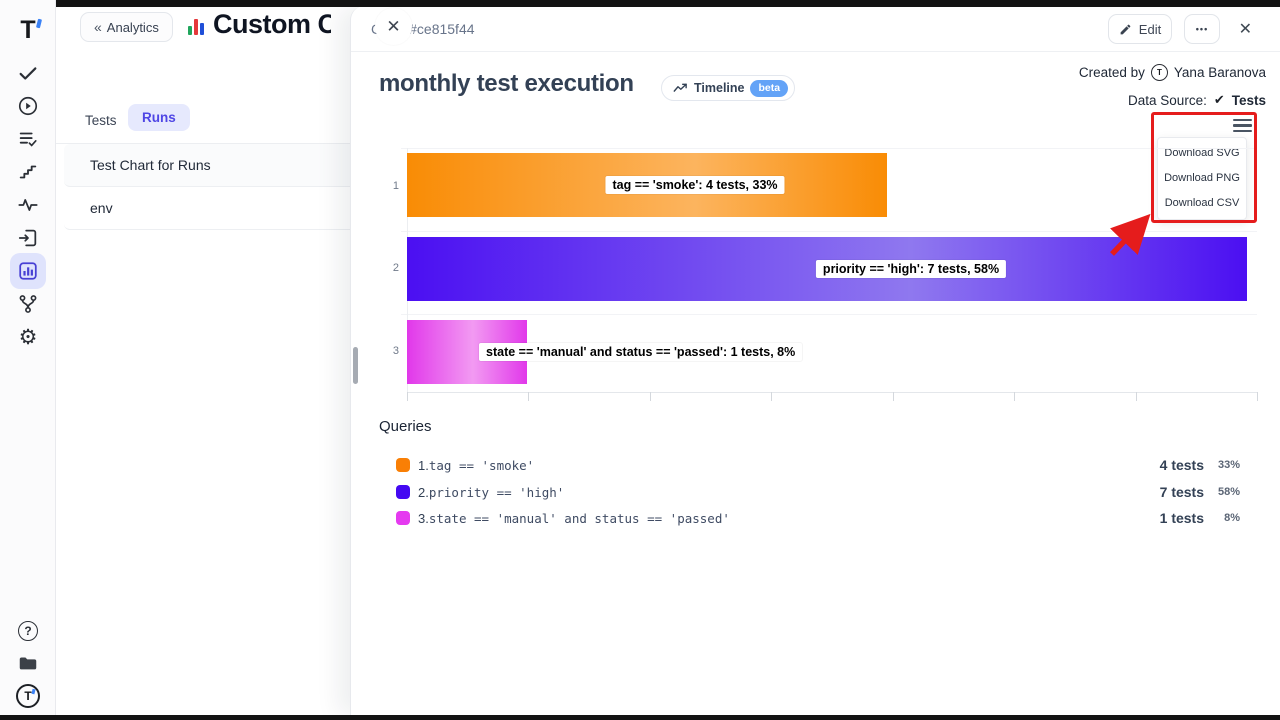 The height and width of the screenshot is (720, 1280). I want to click on list-item-test-chart-for-runs: Test Chart for Runs, so click(207, 165).